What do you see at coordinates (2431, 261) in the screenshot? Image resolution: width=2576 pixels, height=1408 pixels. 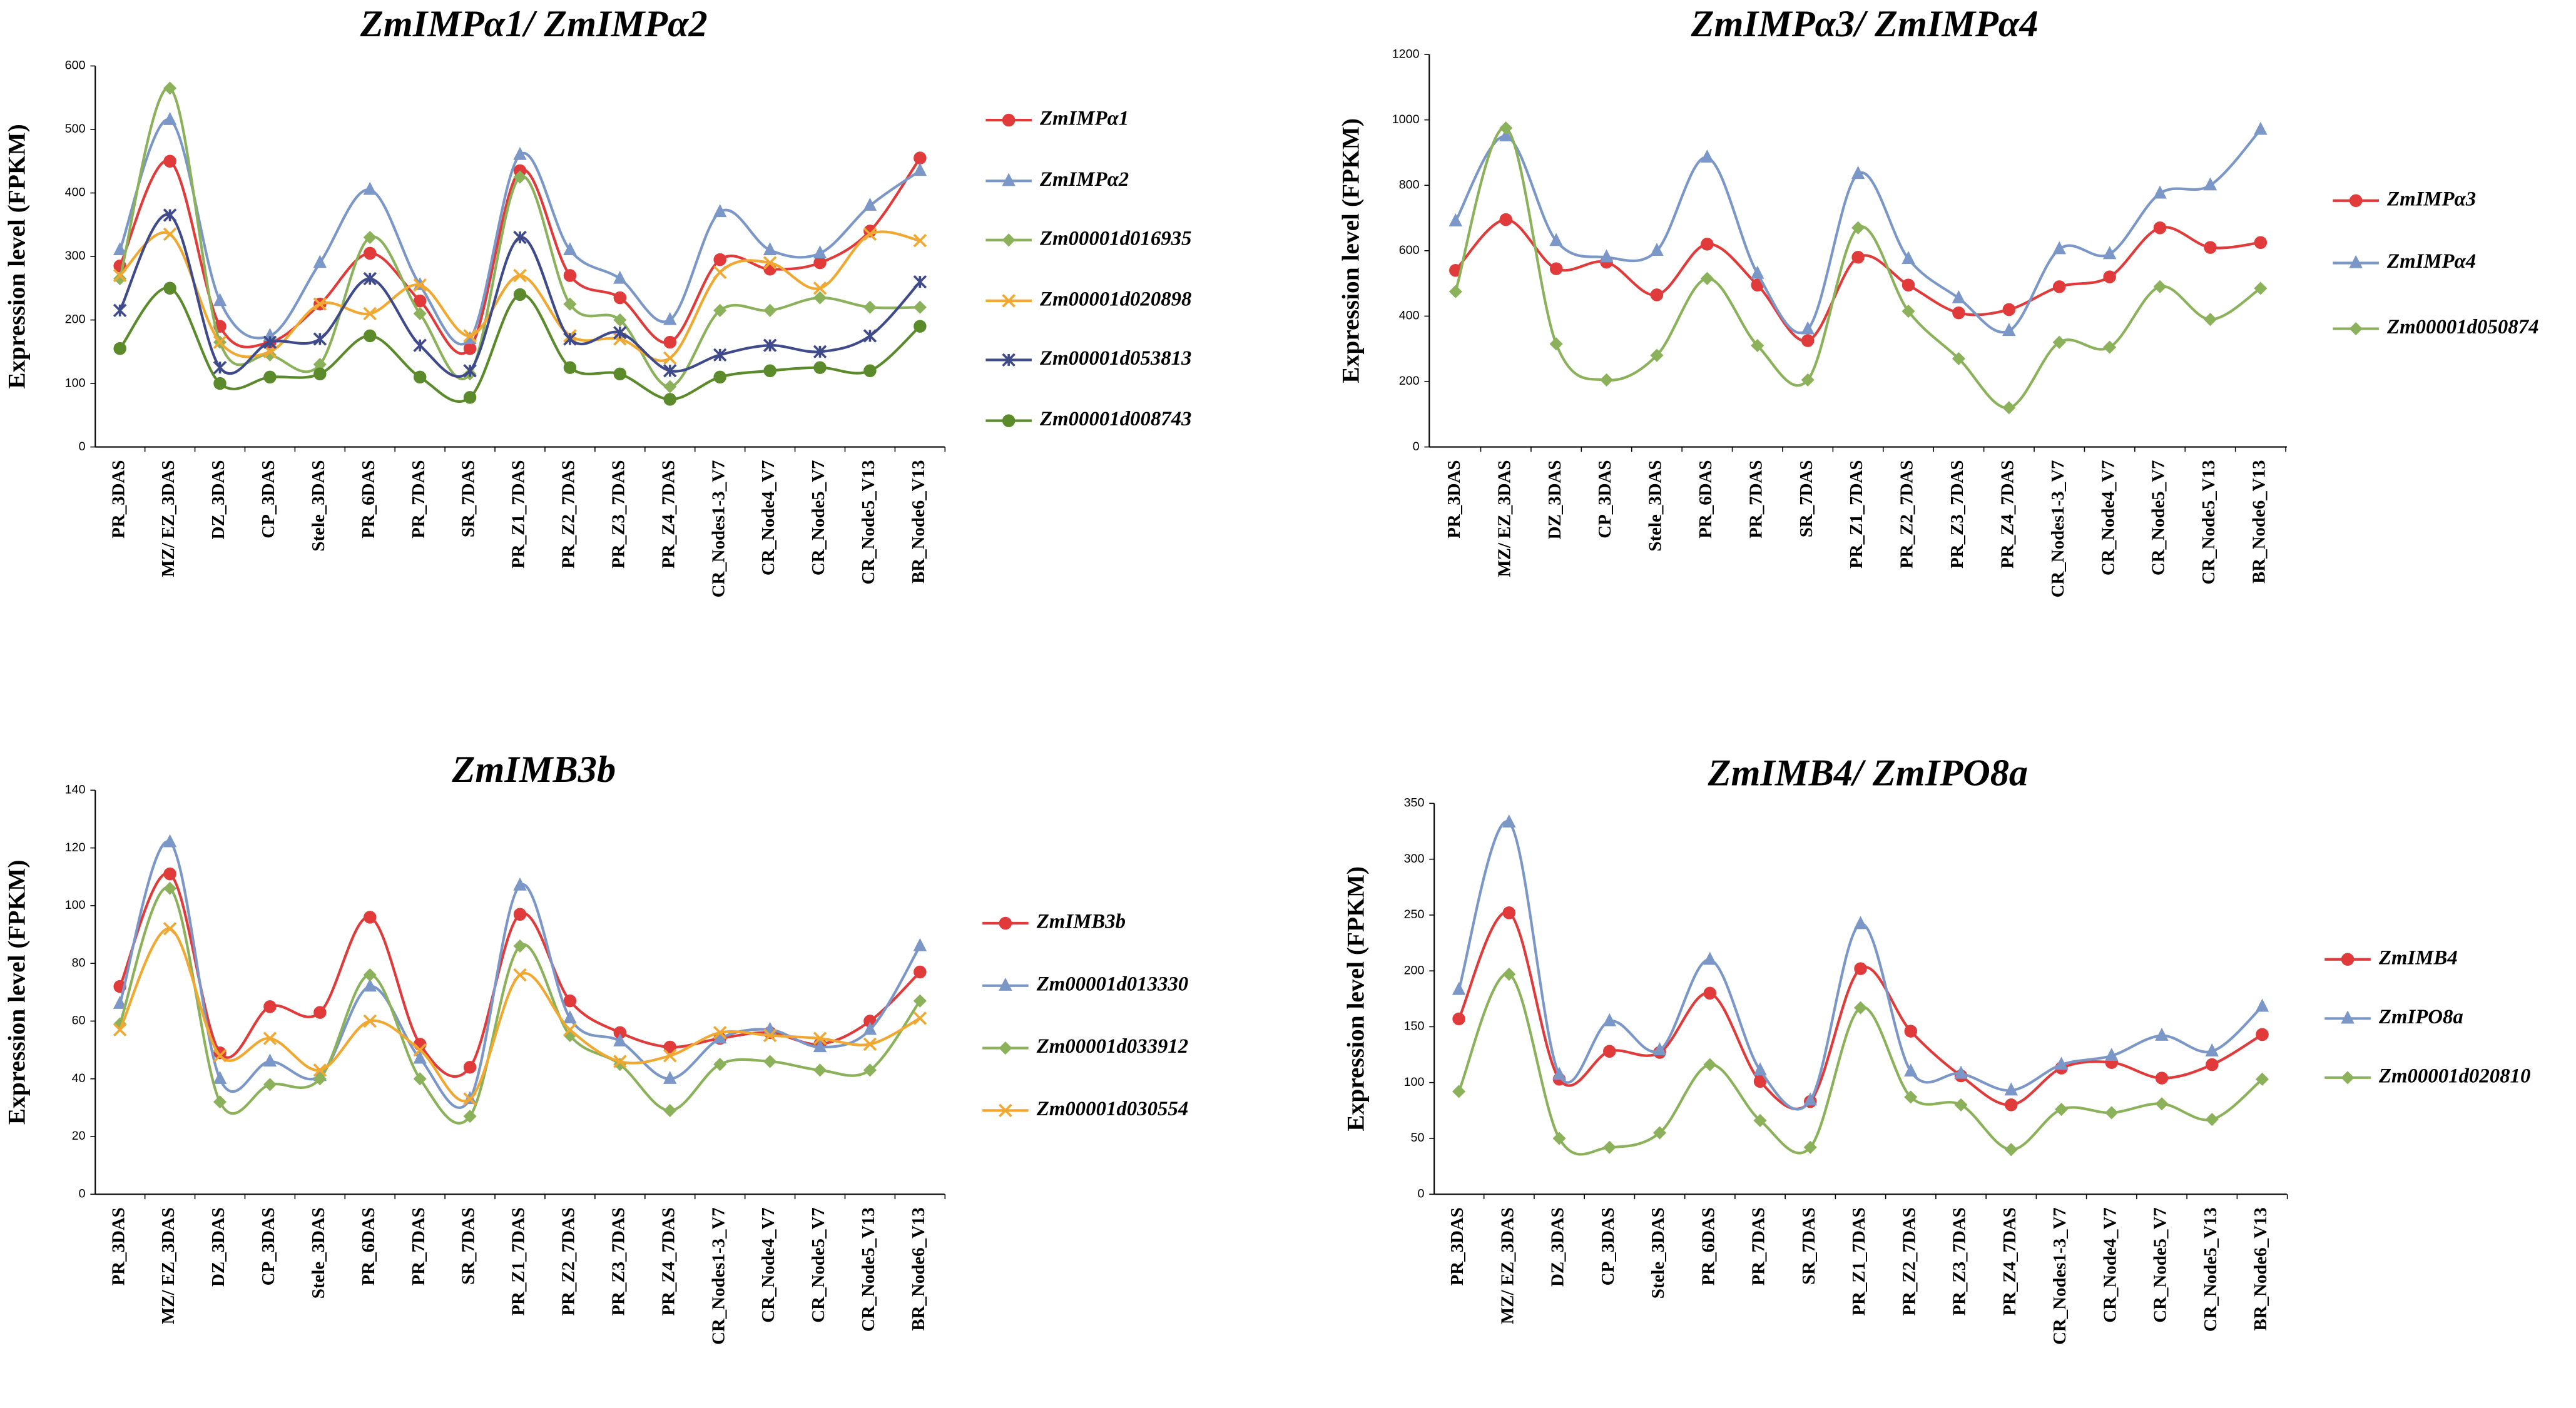 I see `legend-label: ZmIMPα4` at bounding box center [2431, 261].